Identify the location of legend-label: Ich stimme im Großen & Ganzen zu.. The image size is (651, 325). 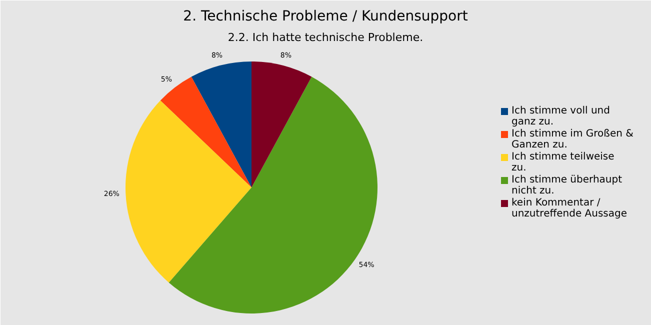
(573, 139).